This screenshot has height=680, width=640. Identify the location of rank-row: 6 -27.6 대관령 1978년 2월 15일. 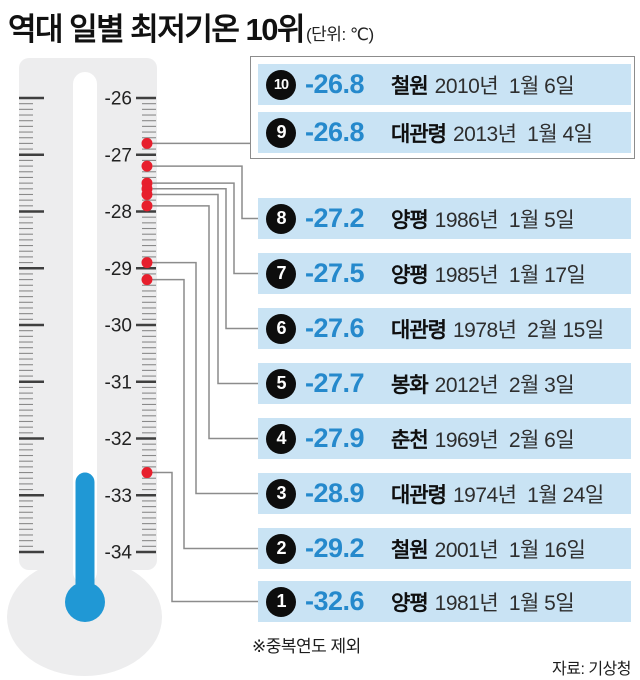
(444, 328).